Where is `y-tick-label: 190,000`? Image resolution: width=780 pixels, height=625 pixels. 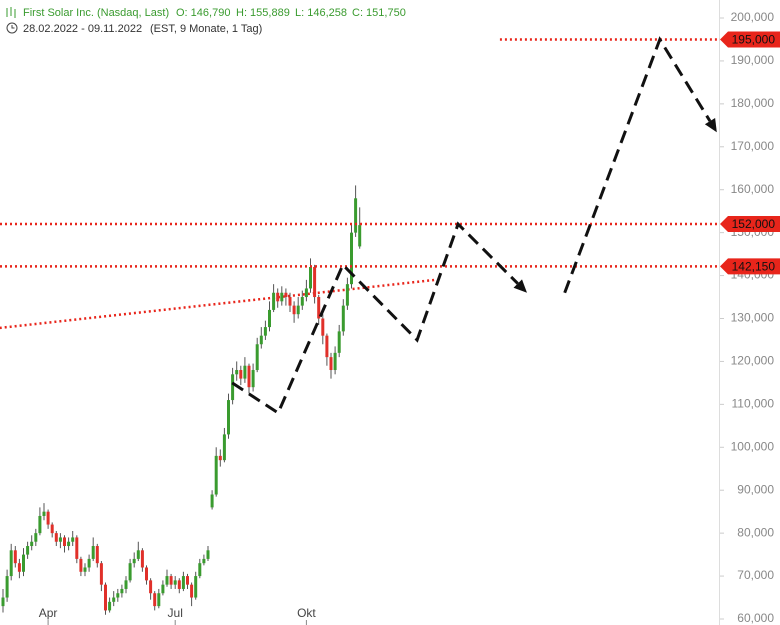 y-tick-label: 190,000 is located at coordinates (753, 60).